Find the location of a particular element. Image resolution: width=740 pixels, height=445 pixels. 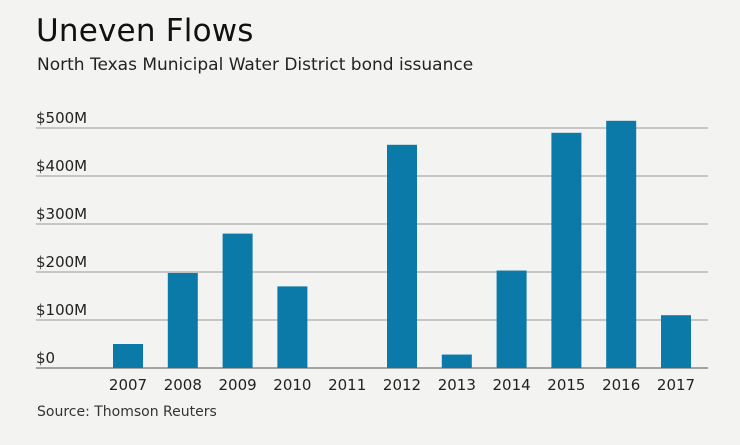

x-tick-label: 2016 is located at coordinates (621, 385).